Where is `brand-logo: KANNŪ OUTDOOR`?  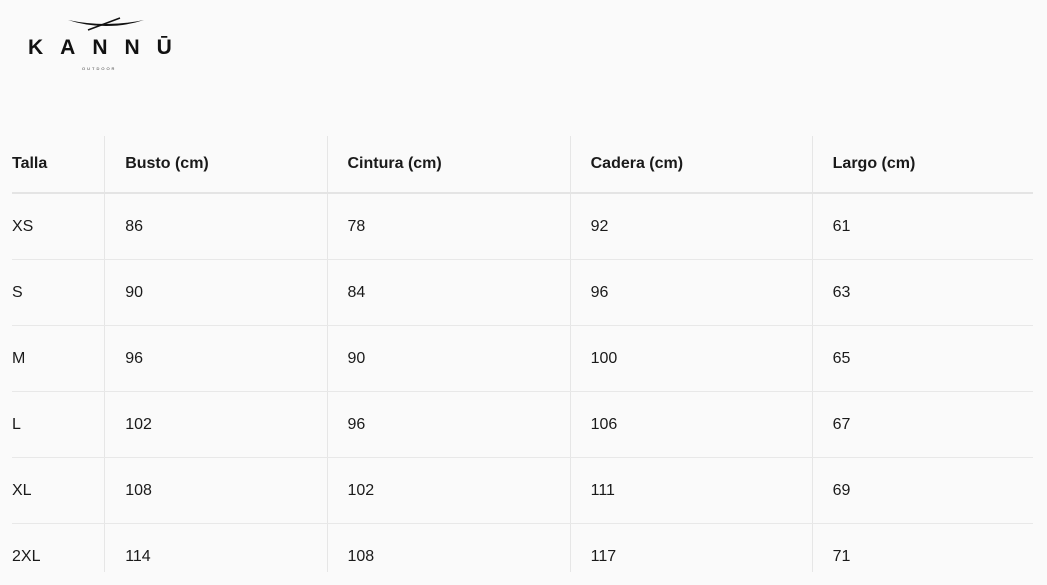
brand-logo: KANNŪ OUTDOOR is located at coordinates (101, 46).